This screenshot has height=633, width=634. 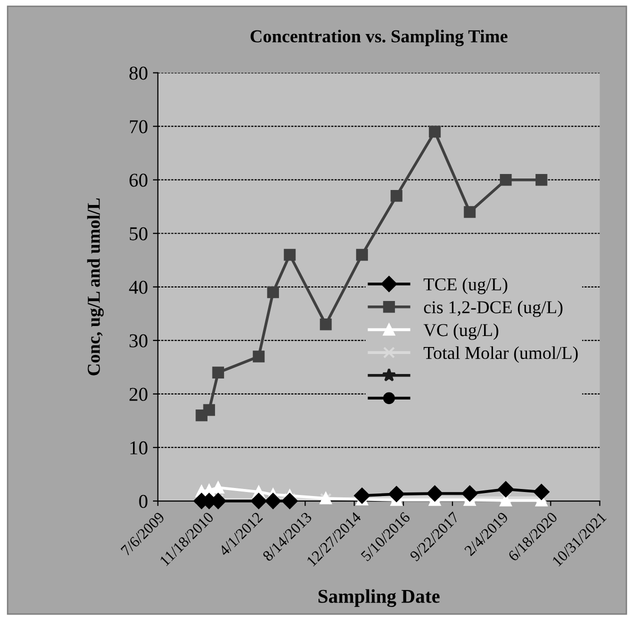 I want to click on legend-label: VC (ug/L), so click(x=461, y=331).